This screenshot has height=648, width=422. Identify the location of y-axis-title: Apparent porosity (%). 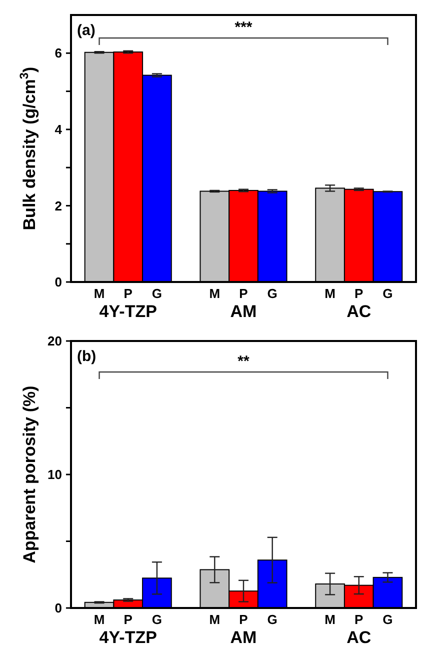
(29, 475).